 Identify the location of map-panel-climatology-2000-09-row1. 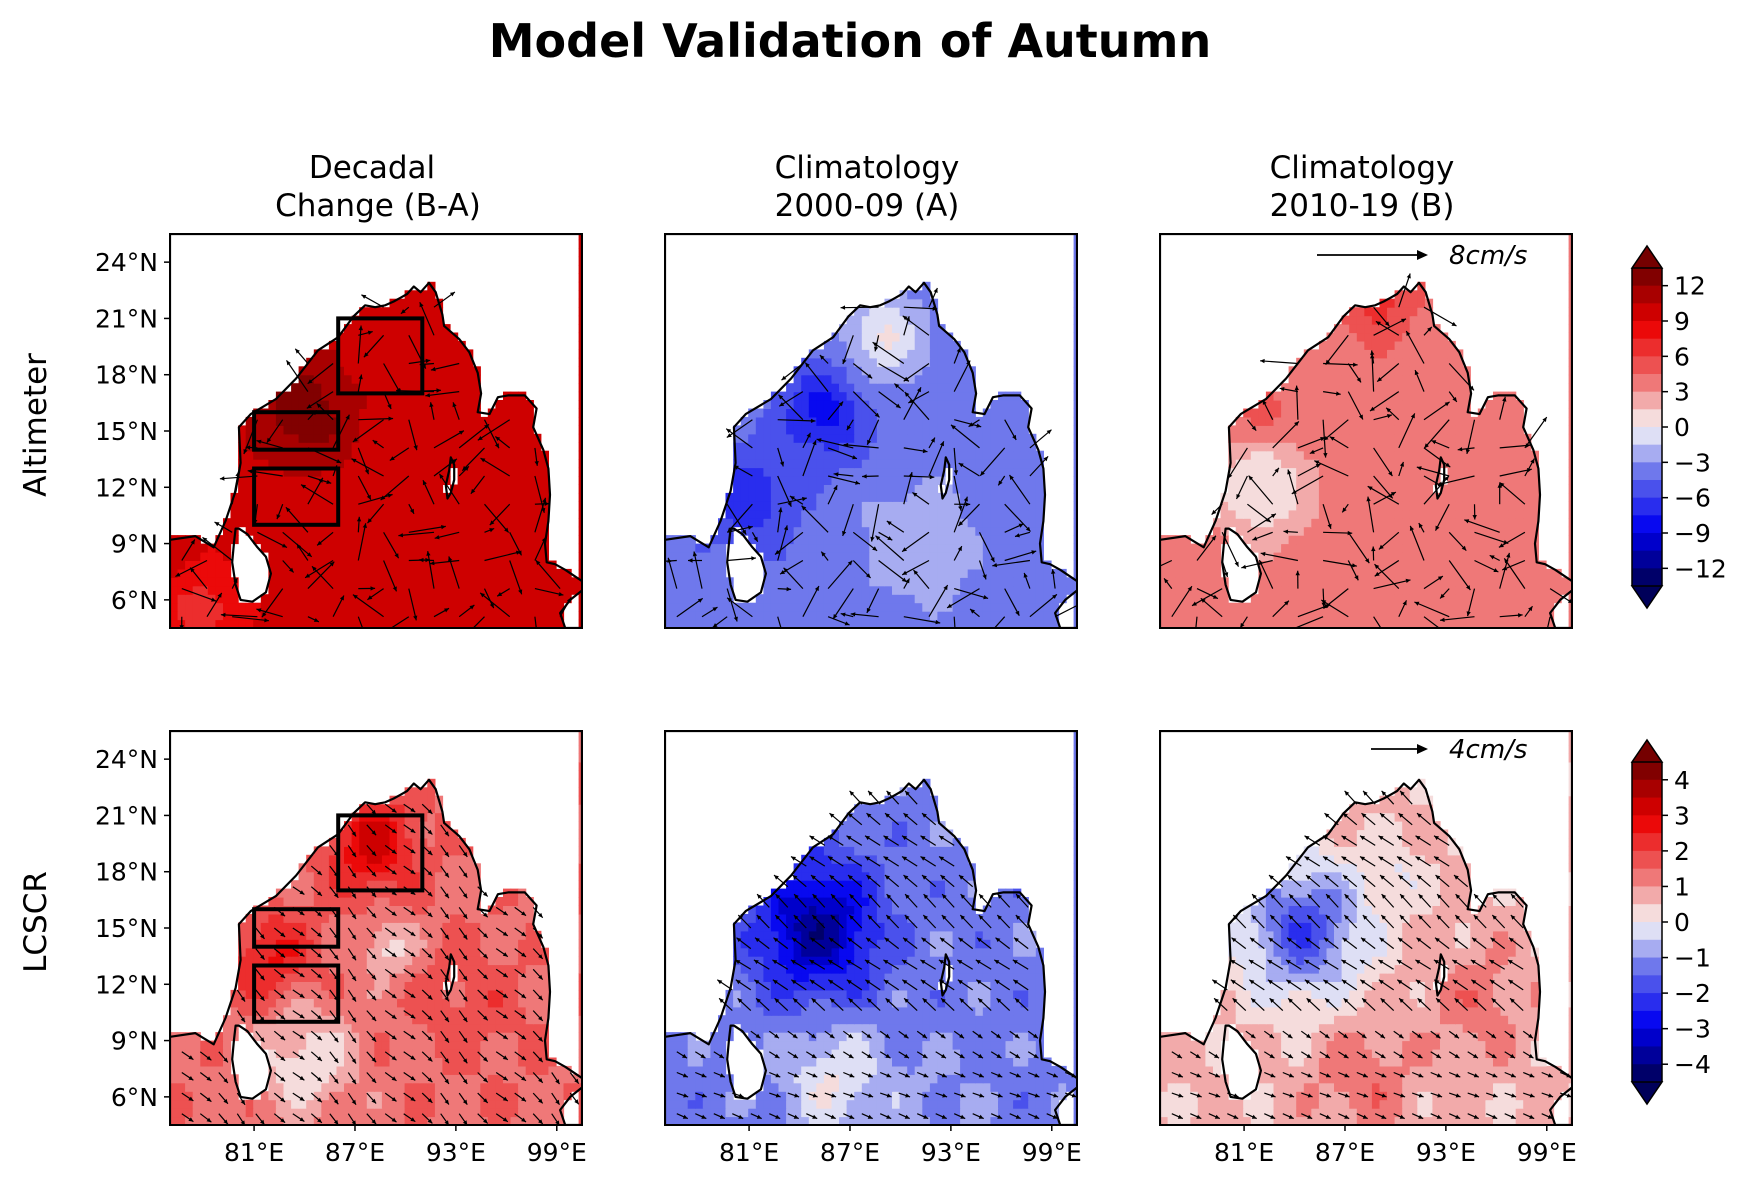
(871, 431).